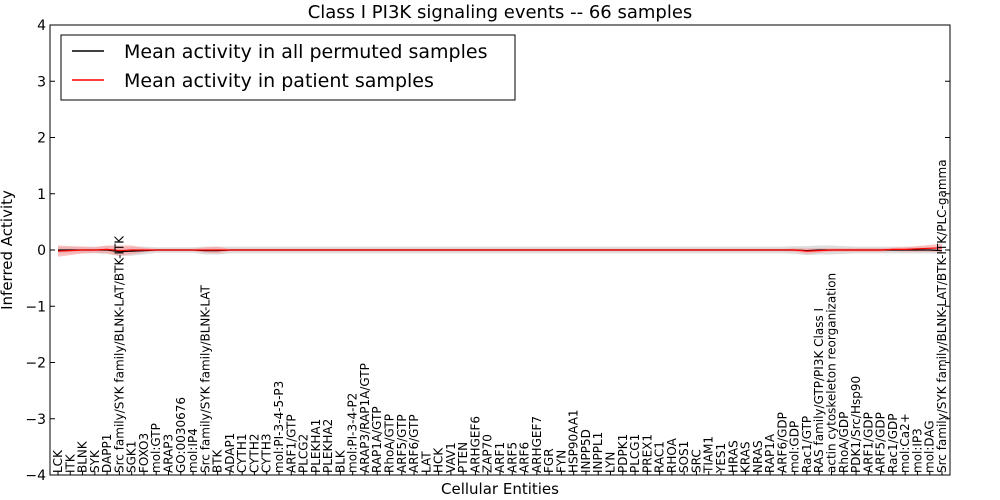 This screenshot has height=500, width=1000. I want to click on x-tick-label: RhoA/GDP, so click(844, 442).